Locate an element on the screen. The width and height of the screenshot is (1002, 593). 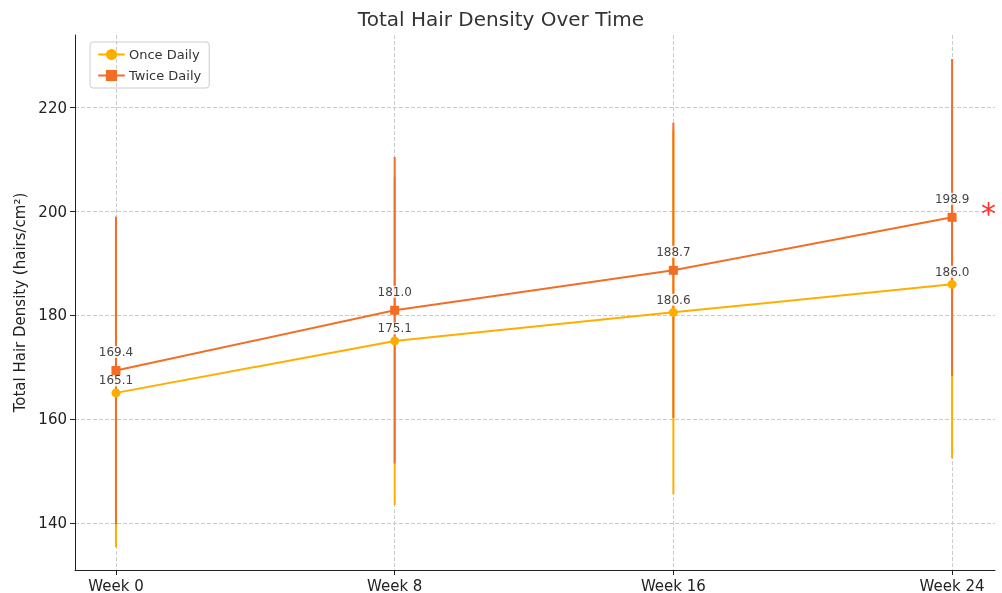
legend-label: Twice Daily is located at coordinates (165, 75).